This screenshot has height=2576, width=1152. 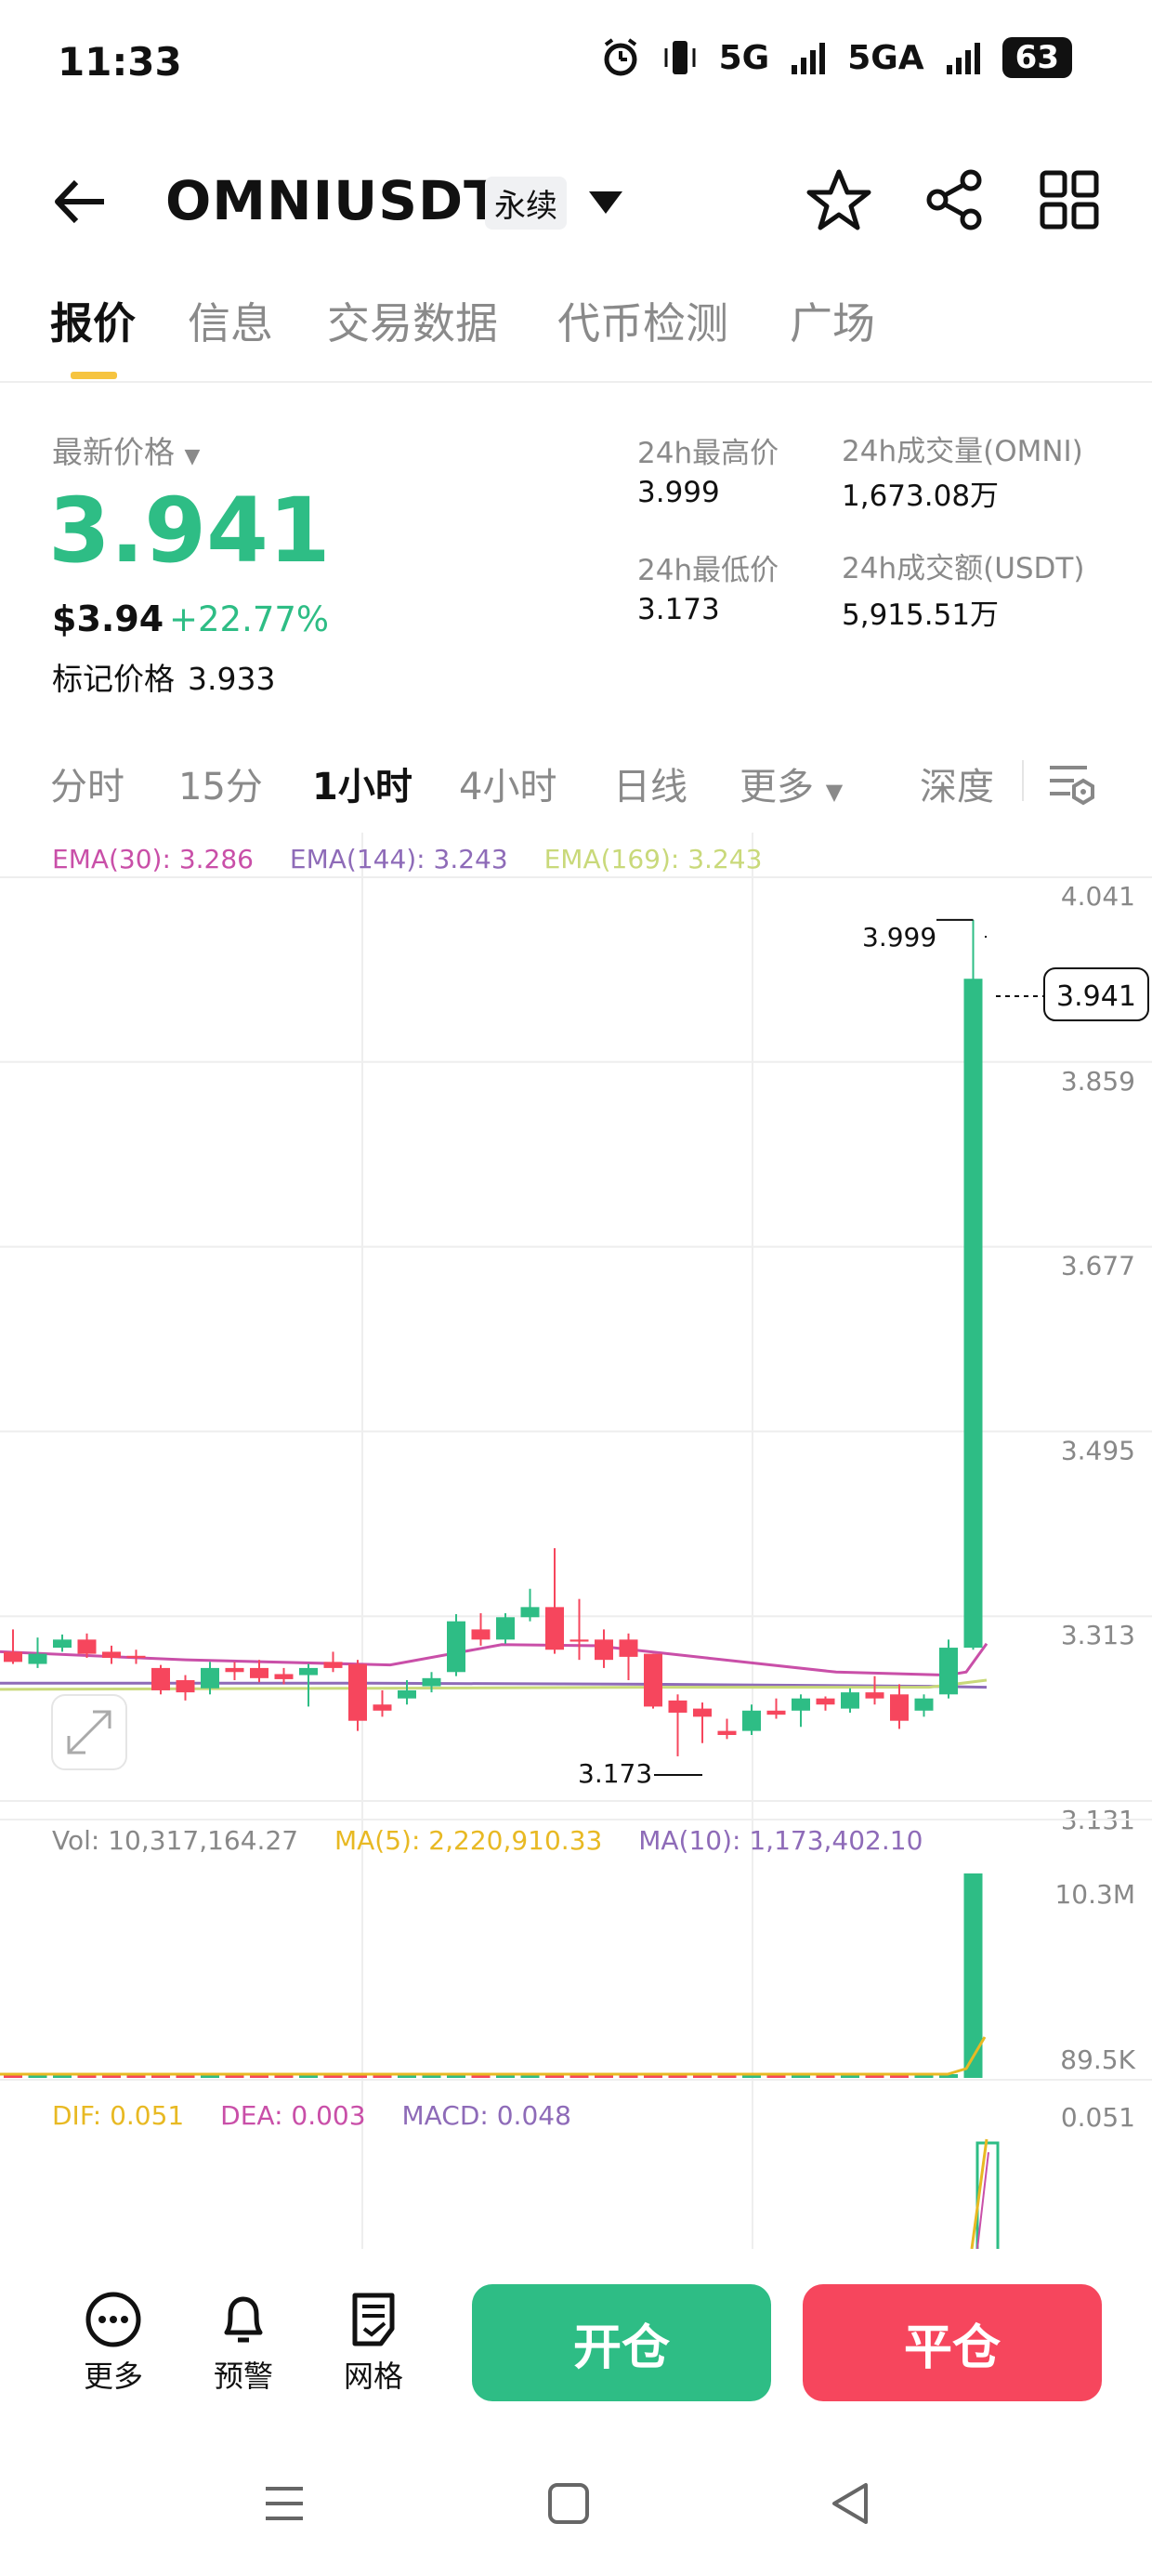 I want to click on y-tick-label: 3.313, so click(x=1098, y=1635).